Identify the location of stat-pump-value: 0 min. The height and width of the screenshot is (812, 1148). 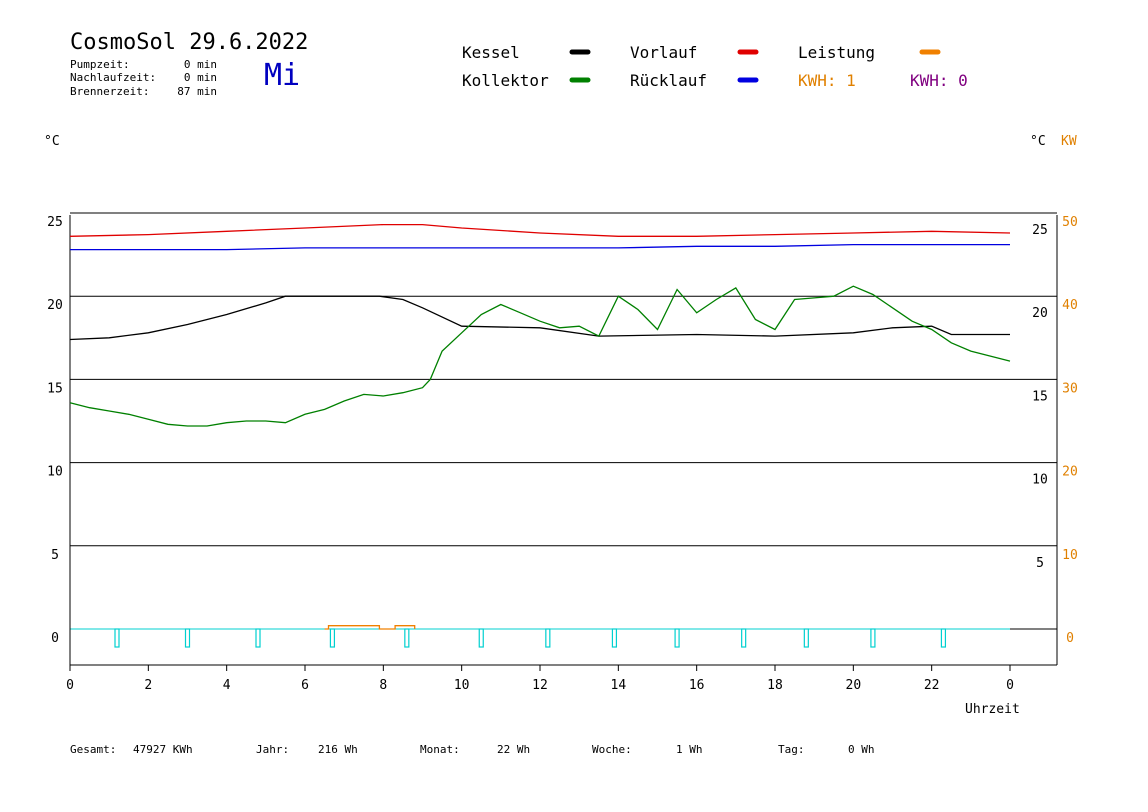
(200, 64).